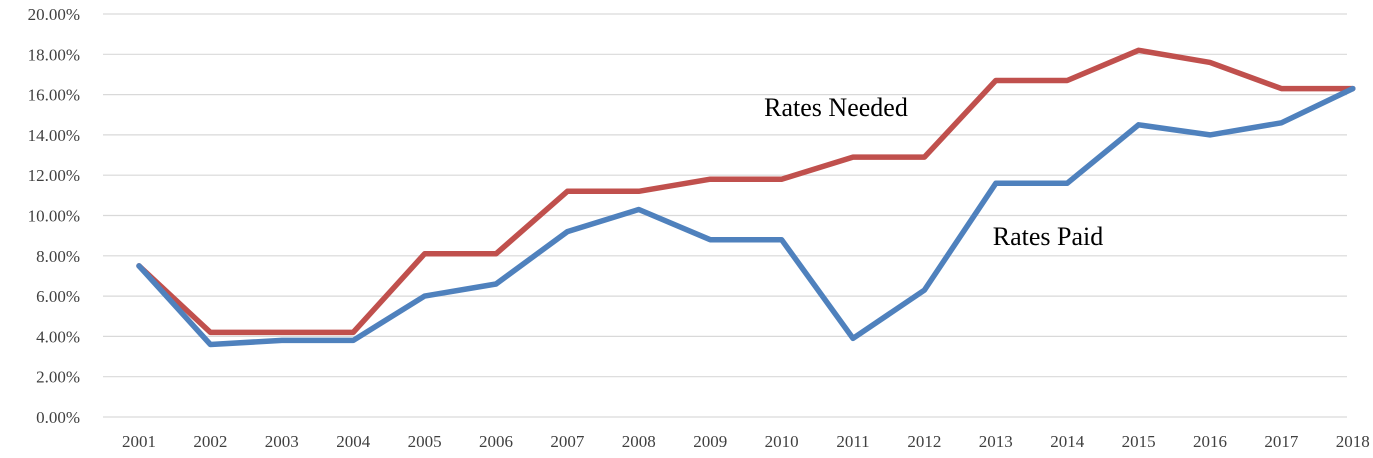 The width and height of the screenshot is (1373, 458). Describe the element at coordinates (54, 135) in the screenshot. I see `y-tick-label: 14.00%` at that location.